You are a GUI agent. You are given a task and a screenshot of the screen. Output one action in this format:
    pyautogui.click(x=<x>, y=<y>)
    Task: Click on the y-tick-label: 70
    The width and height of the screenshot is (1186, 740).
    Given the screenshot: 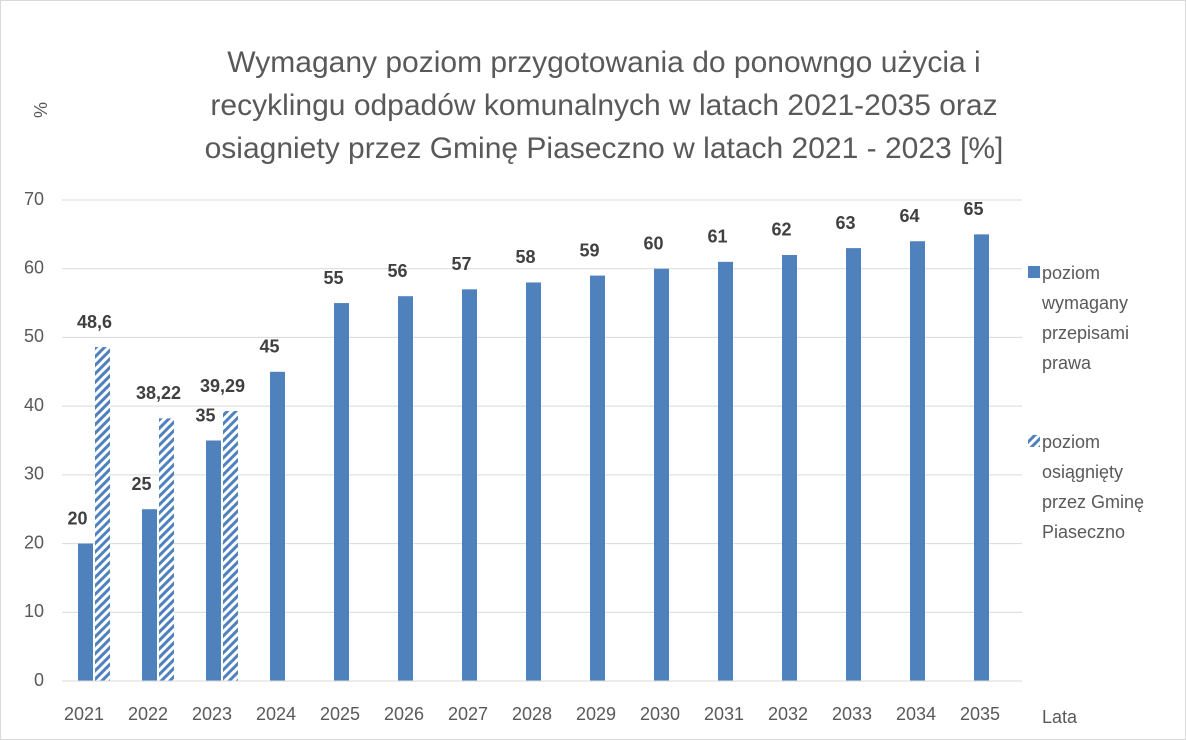 What is the action you would take?
    pyautogui.click(x=34, y=199)
    